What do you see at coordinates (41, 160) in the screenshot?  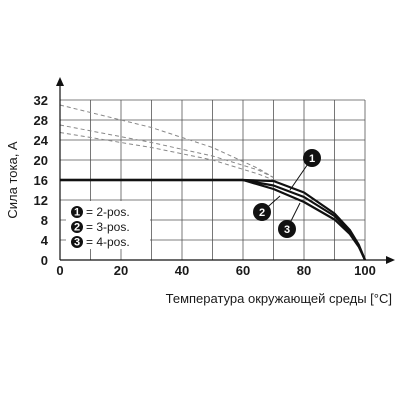 I see `y-tick-label: 20` at bounding box center [41, 160].